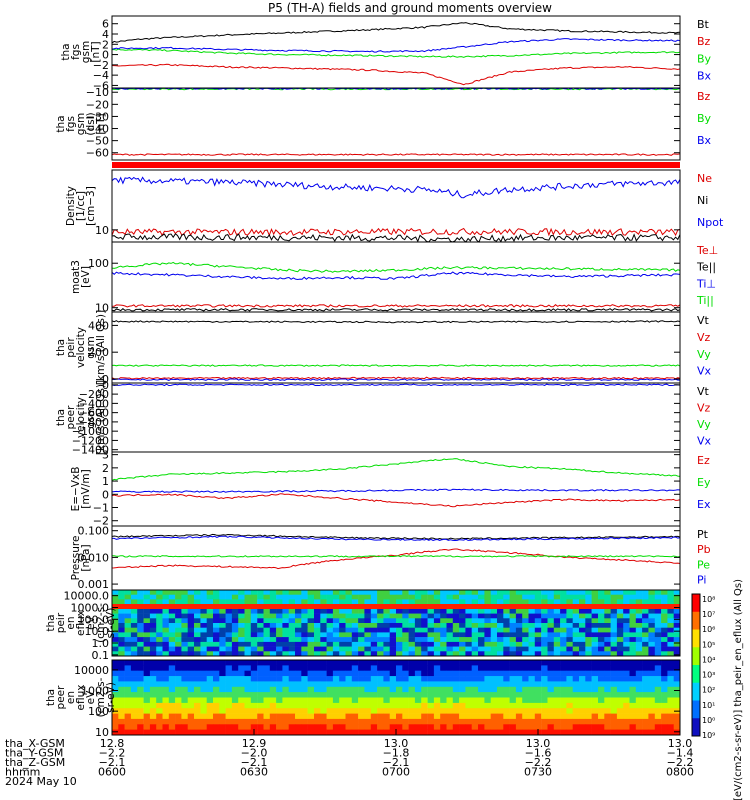 This screenshot has height=800, width=750. What do you see at coordinates (90, 450) in the screenshot?
I see `y-tick-label: −1400` at bounding box center [90, 450].